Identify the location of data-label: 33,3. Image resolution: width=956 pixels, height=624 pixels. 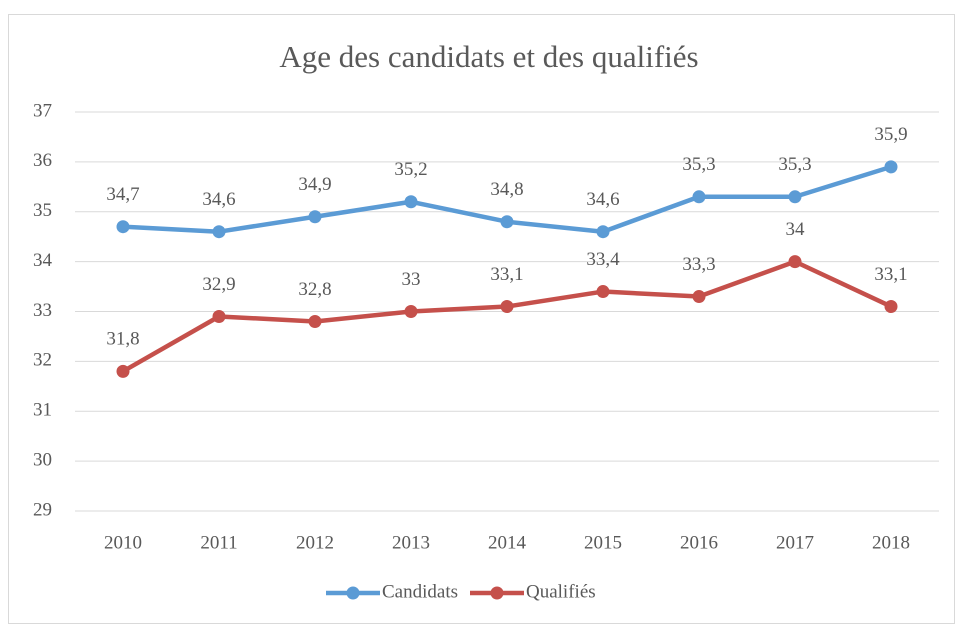
(698, 264).